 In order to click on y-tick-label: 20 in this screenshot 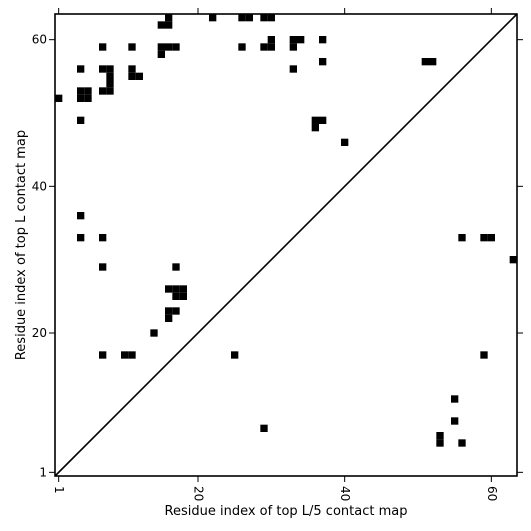, I will do `click(39, 333)`.